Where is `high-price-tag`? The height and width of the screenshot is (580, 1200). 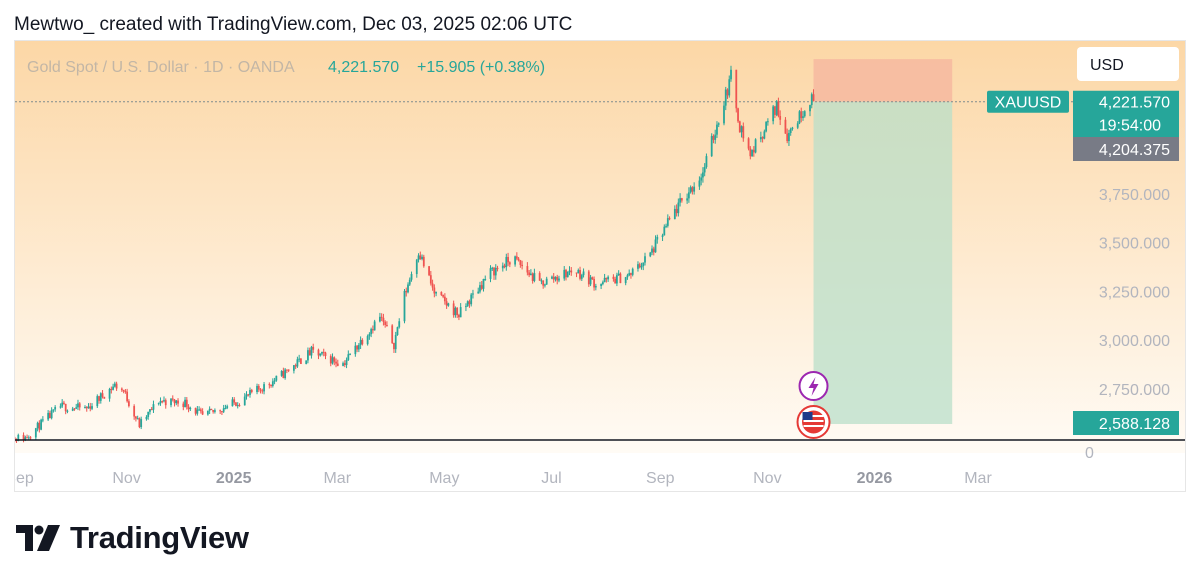 high-price-tag is located at coordinates (1126, 149).